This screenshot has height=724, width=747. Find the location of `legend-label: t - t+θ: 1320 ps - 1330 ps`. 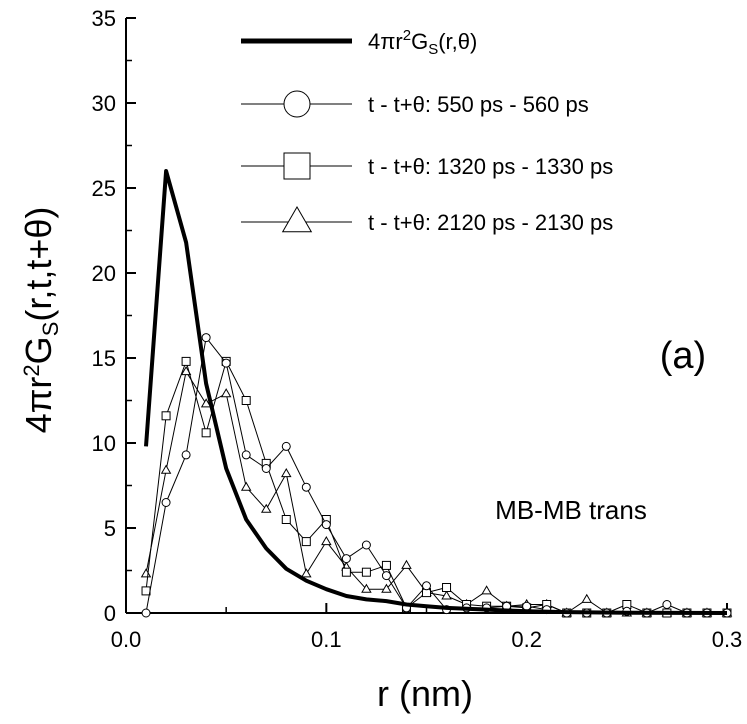

legend-label: t - t+θ: 1320 ps - 1330 ps is located at coordinates (490, 166).